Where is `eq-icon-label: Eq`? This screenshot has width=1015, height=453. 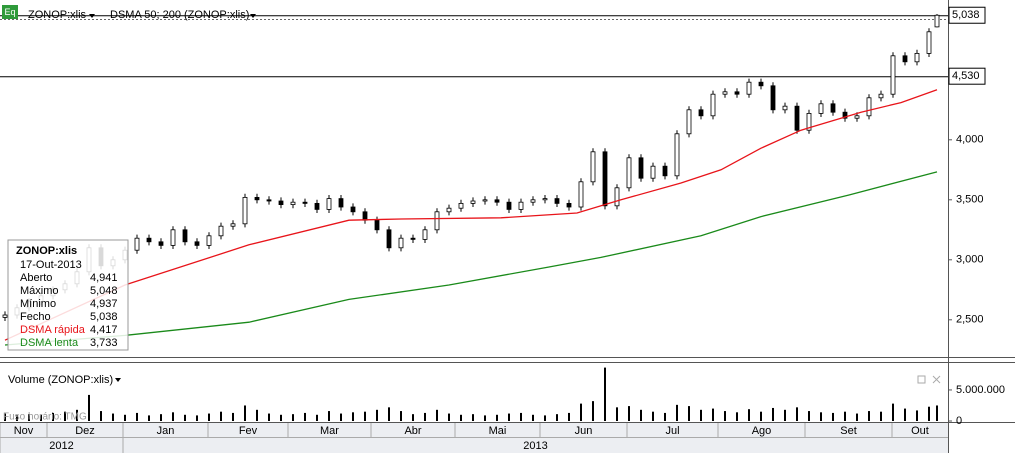 eq-icon-label: Eq is located at coordinates (9, 12).